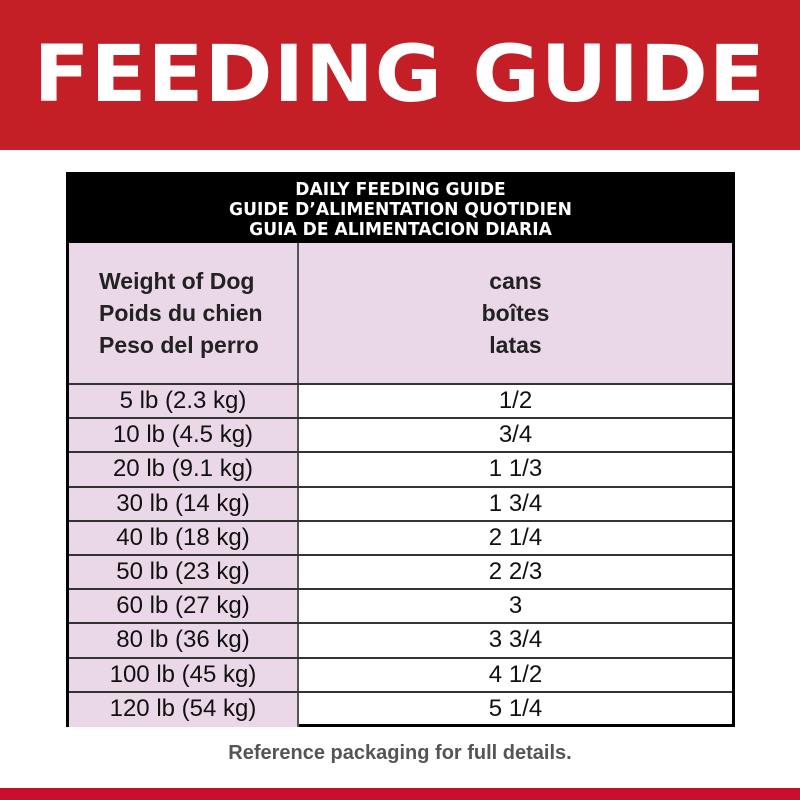 This screenshot has height=800, width=800. What do you see at coordinates (515, 674) in the screenshot?
I see `amount-cell: 4 1/2` at bounding box center [515, 674].